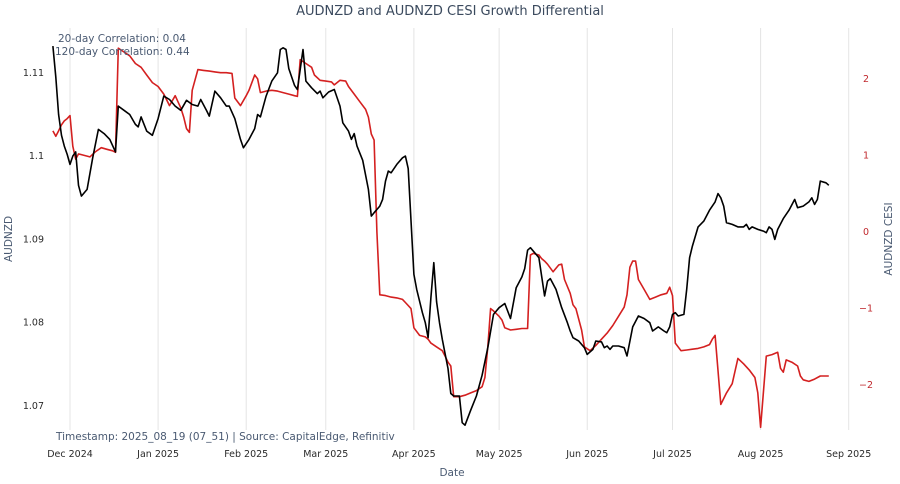 The image size is (900, 484). I want to click on y2-tick-label: −2, so click(866, 385).